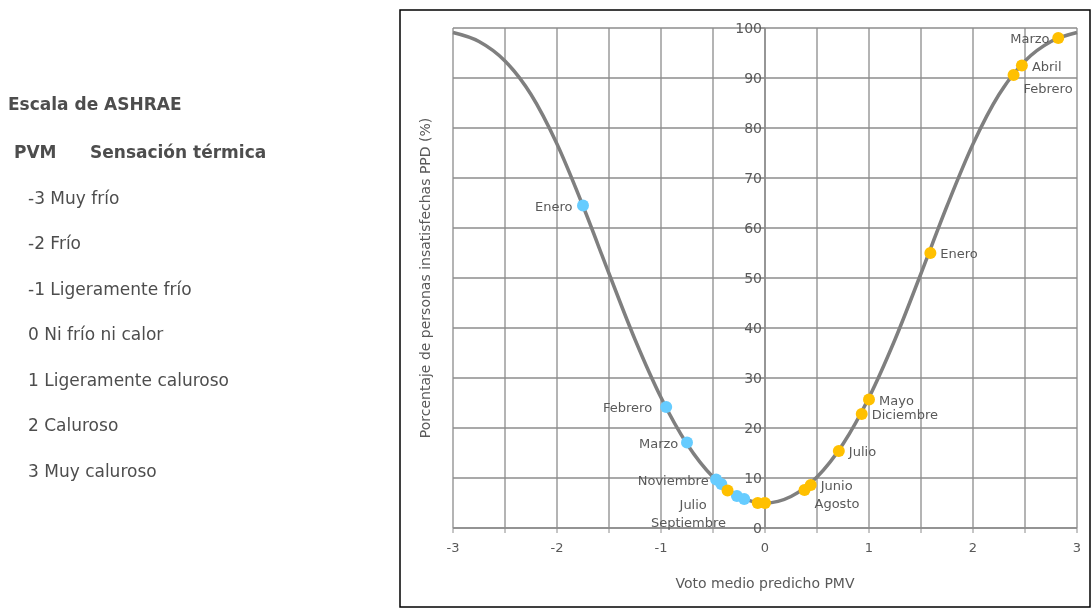  I want to click on y-tick-label: 100, so click(748, 28).